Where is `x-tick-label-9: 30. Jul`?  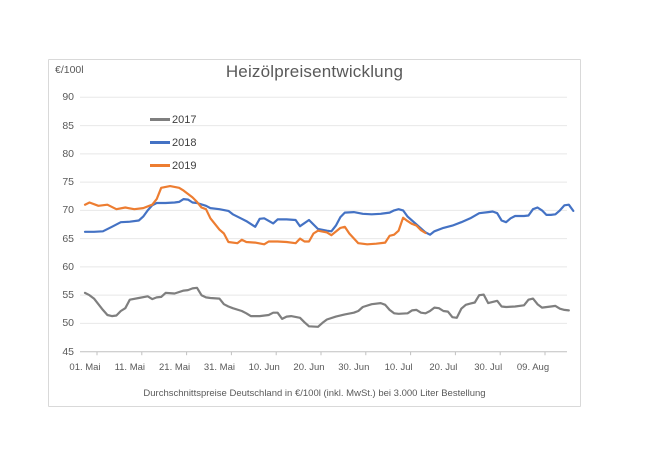
x-tick-label-9: 30. Jul is located at coordinates (488, 367).